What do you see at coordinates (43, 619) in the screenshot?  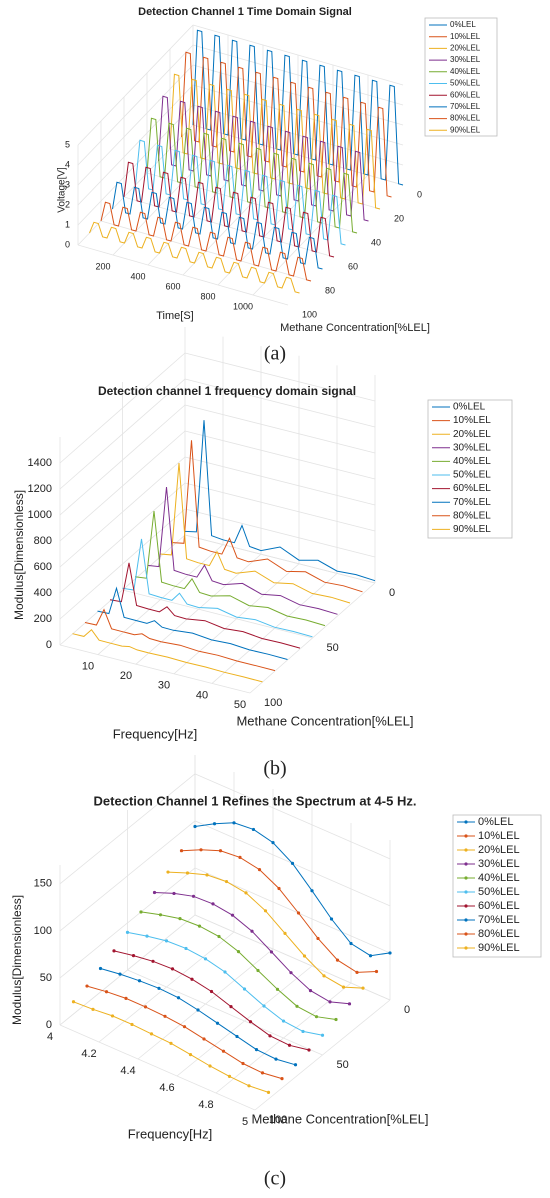 I see `z-tick-label: 200` at bounding box center [43, 619].